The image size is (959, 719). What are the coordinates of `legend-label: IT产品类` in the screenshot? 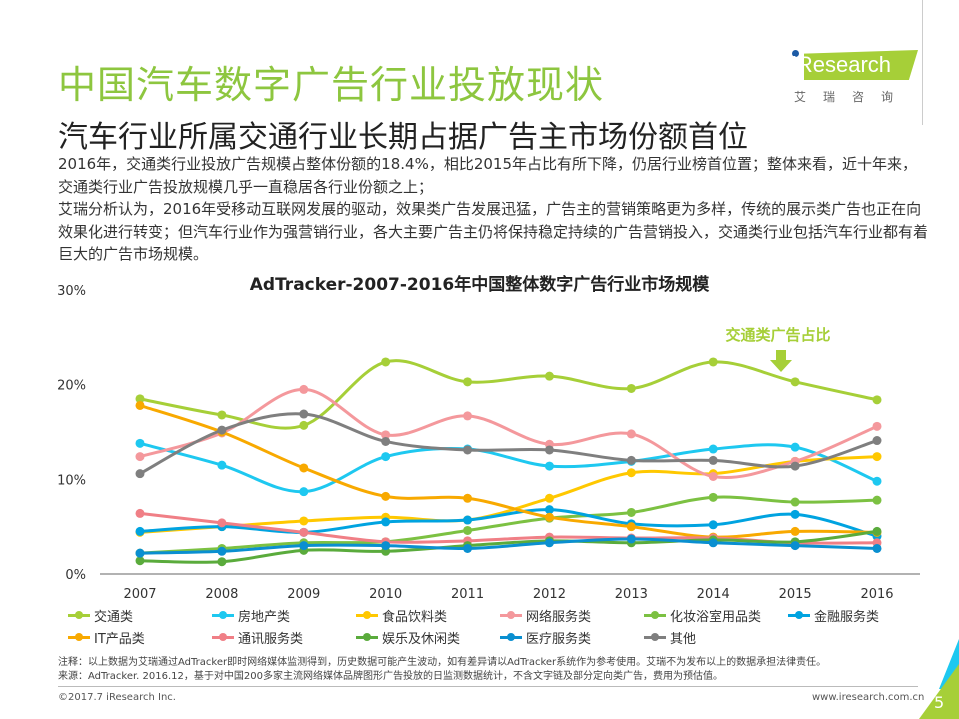 It's located at (119, 639).